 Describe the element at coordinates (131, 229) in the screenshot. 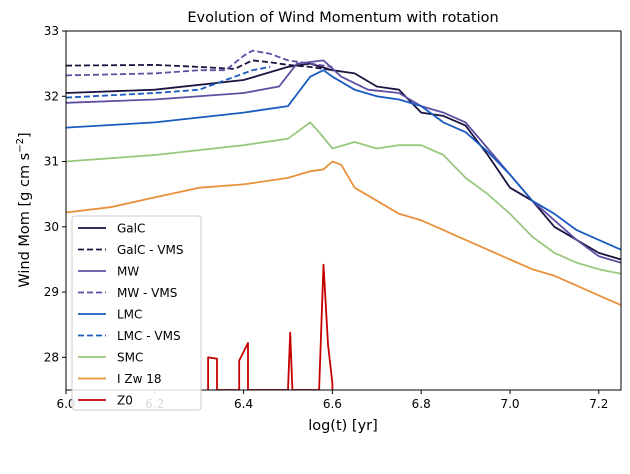

I see `legend-label-galc: GalC` at that location.